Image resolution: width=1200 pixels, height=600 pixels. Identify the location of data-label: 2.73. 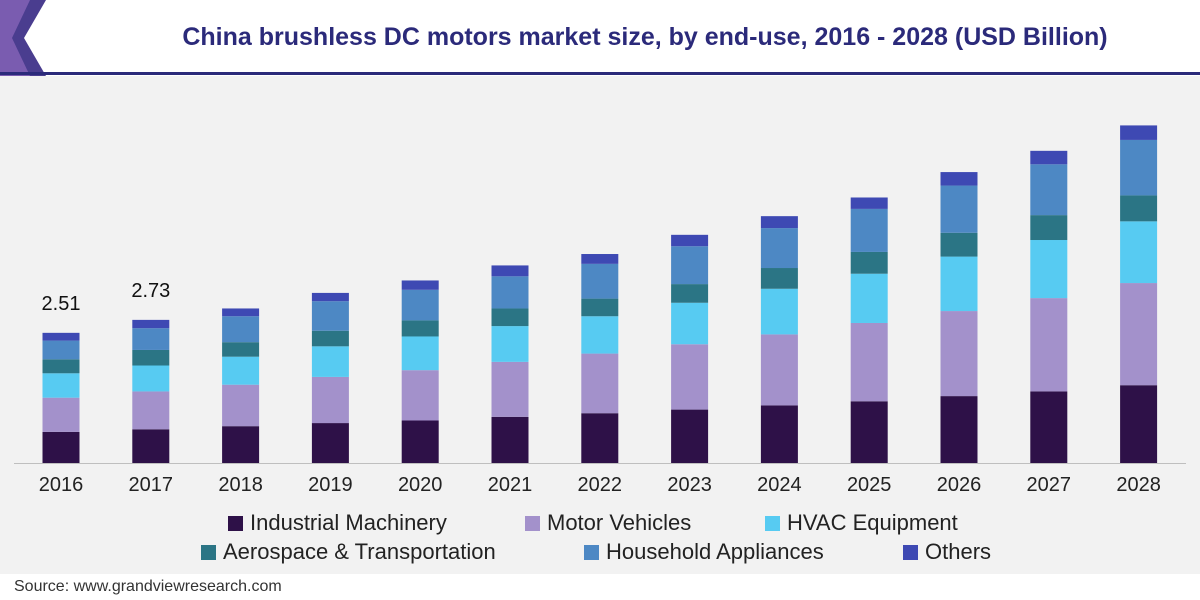
(150, 291).